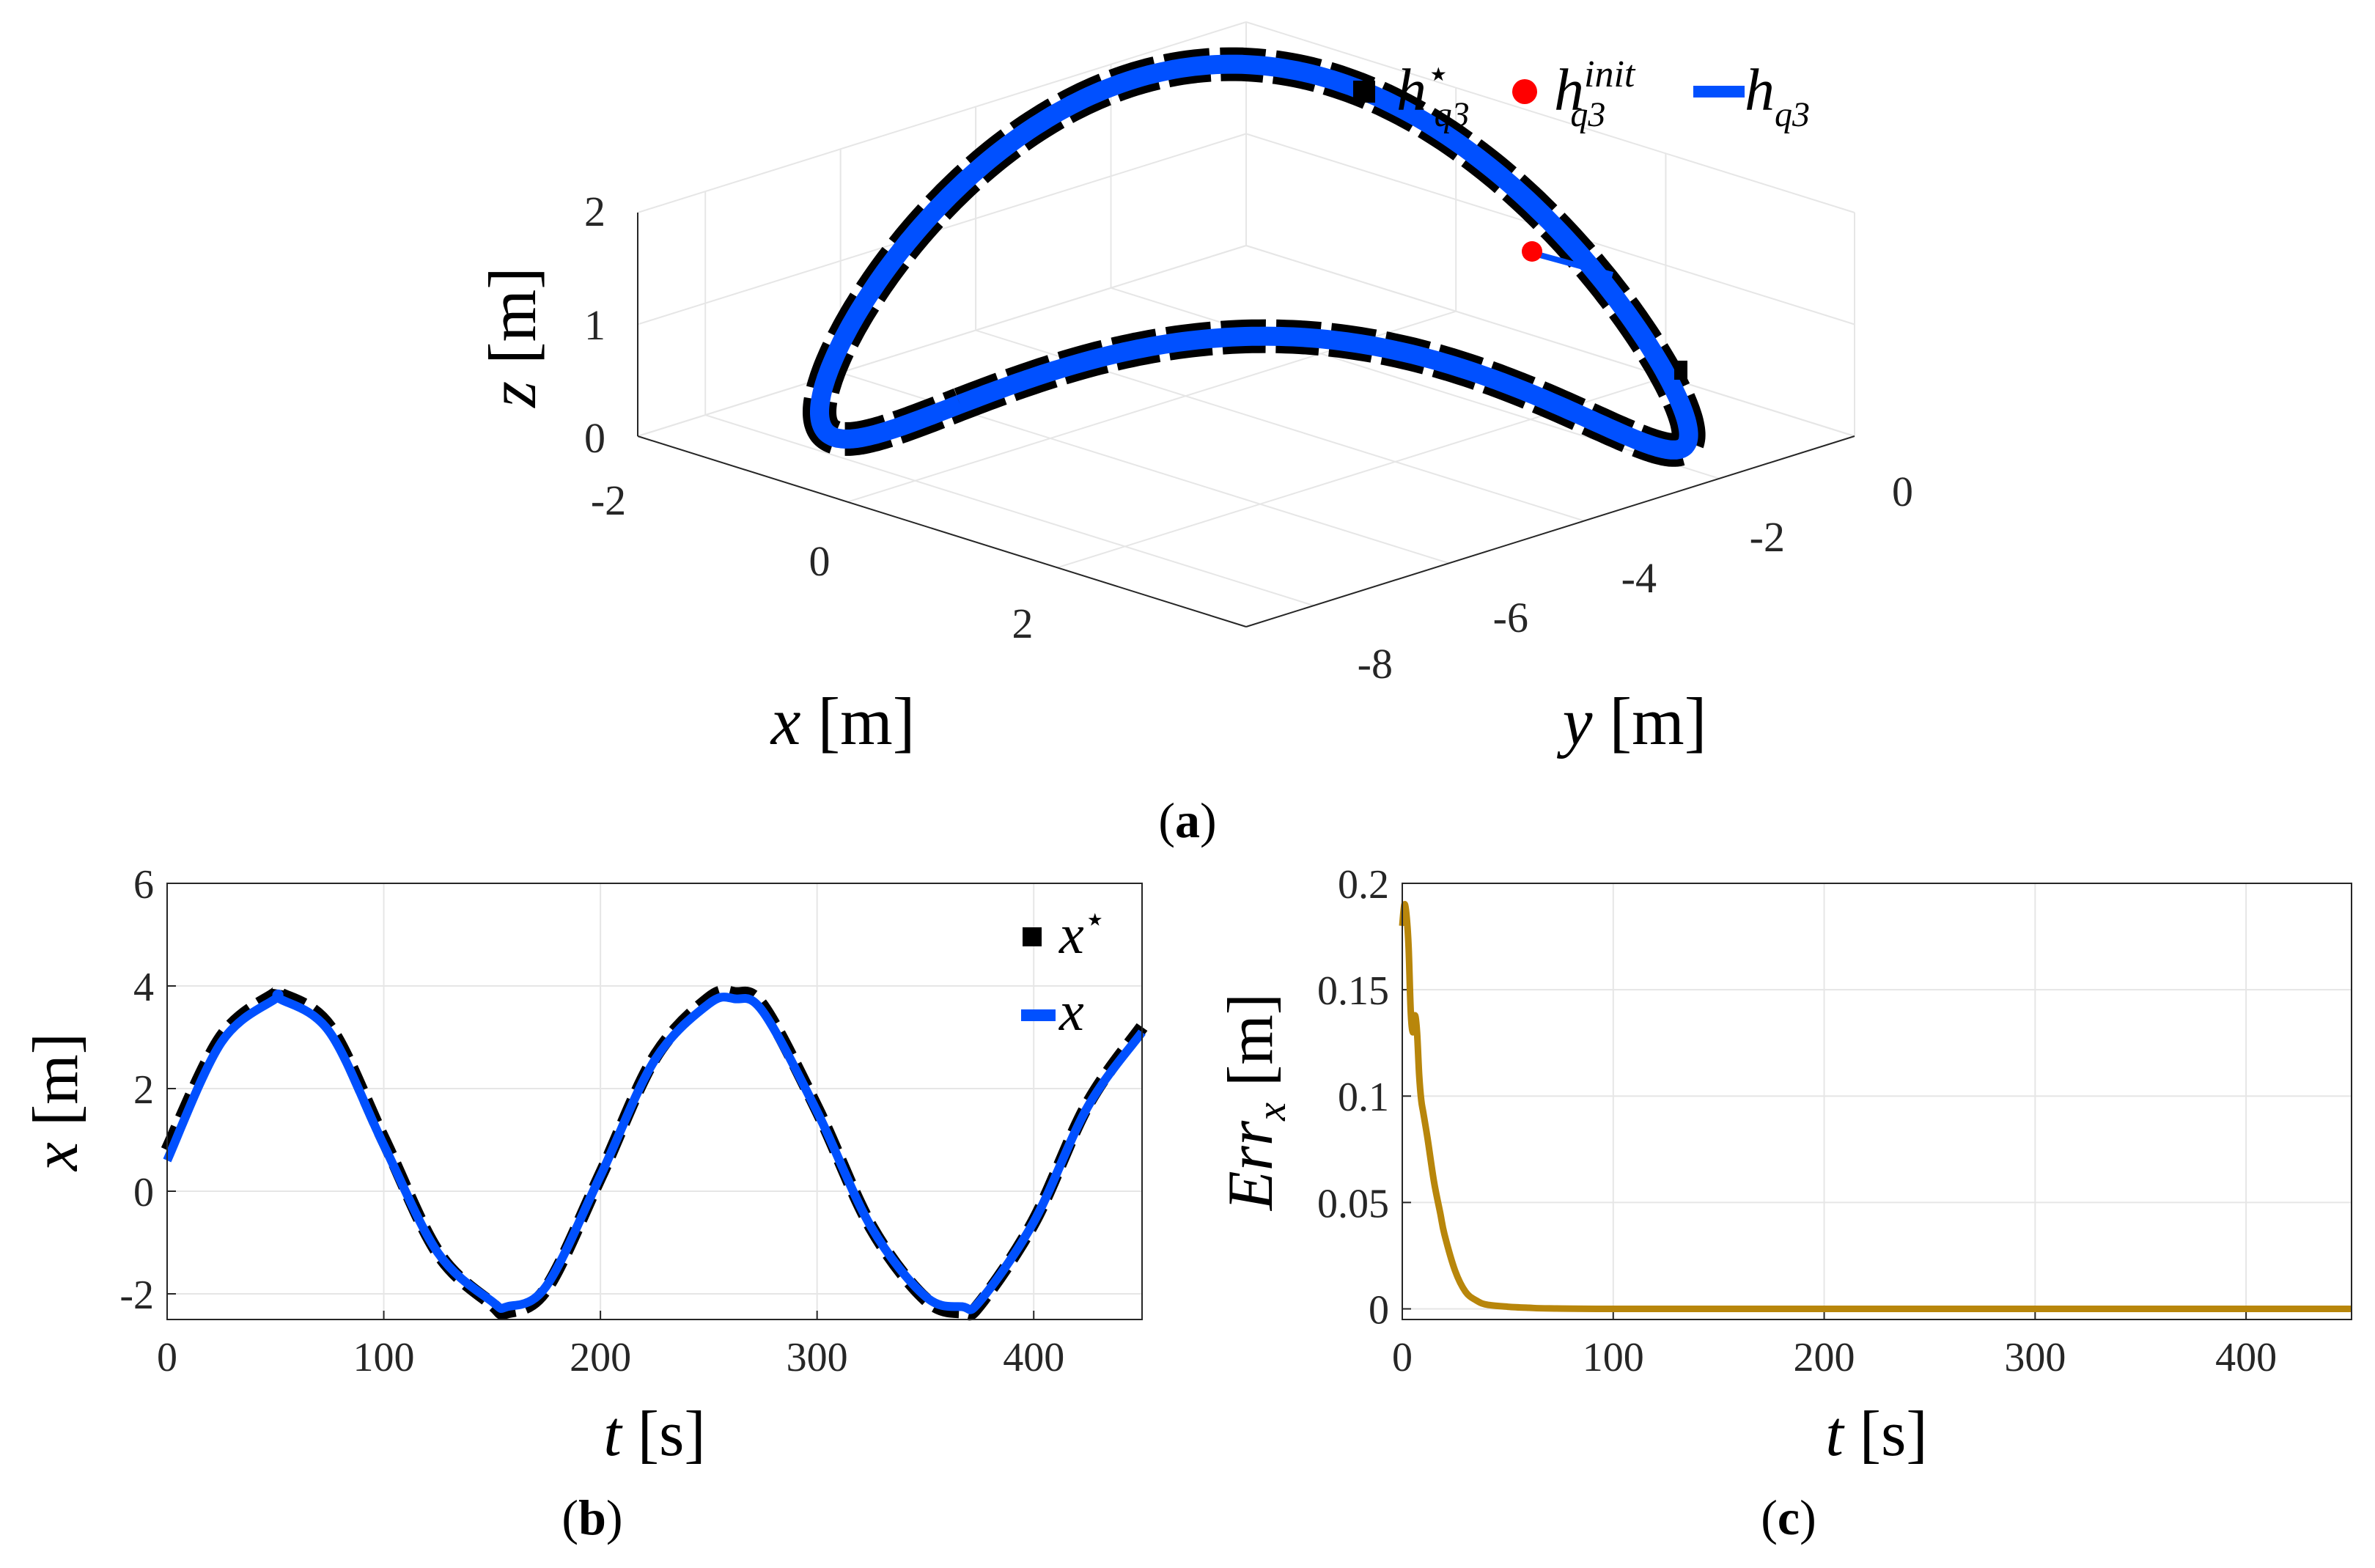 Image resolution: width=2375 pixels, height=1568 pixels. I want to click on panel-c-frame, so click(1877, 1101).